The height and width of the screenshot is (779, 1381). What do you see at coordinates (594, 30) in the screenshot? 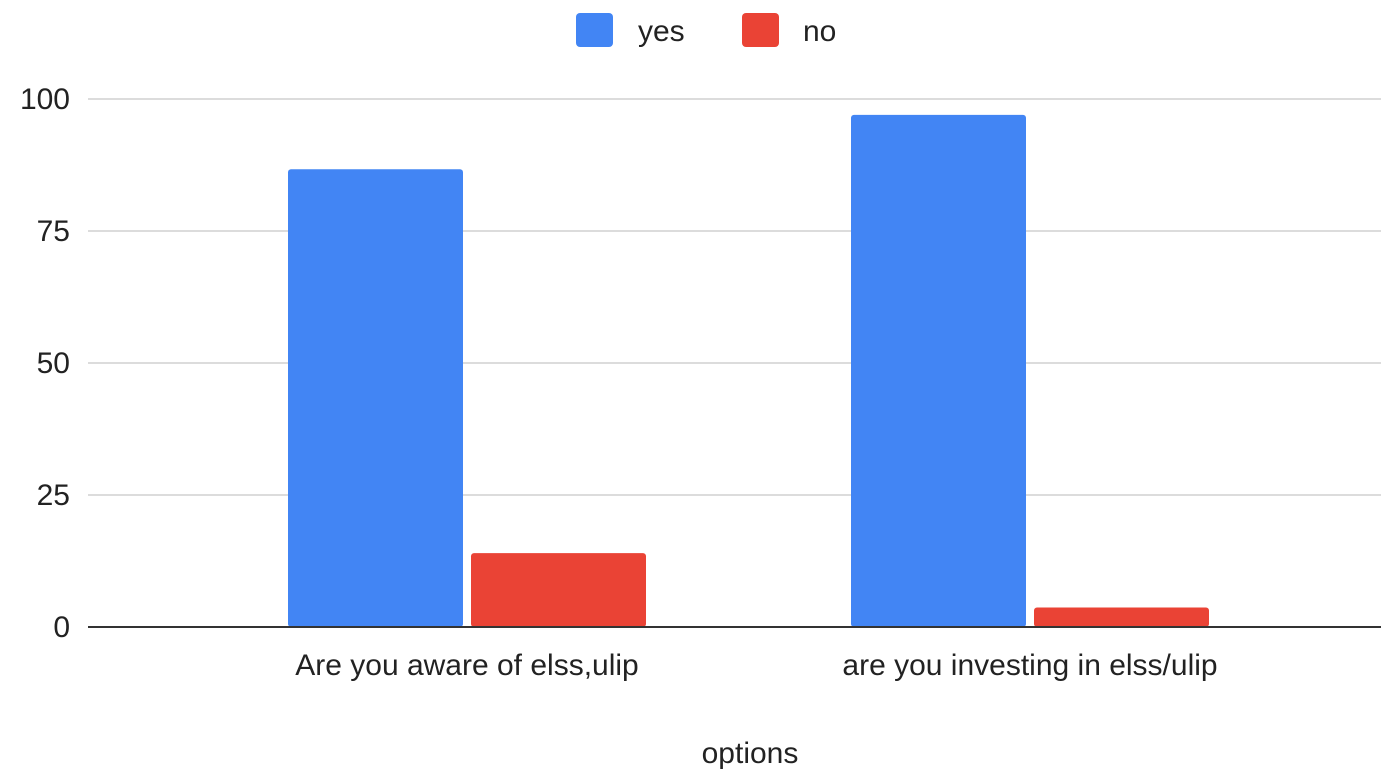
I see `legend-swatch-yes` at bounding box center [594, 30].